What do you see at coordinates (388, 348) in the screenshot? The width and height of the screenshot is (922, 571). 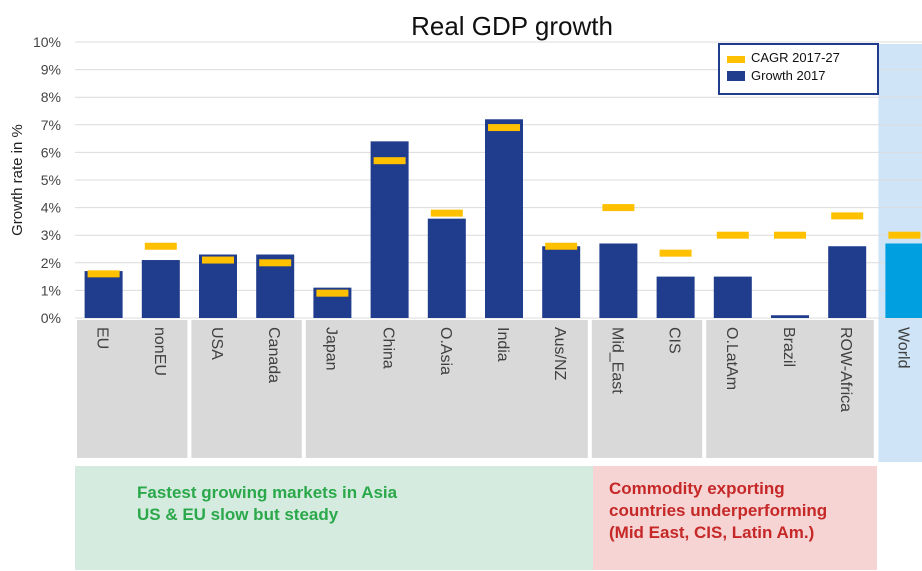 I see `category-label: China` at bounding box center [388, 348].